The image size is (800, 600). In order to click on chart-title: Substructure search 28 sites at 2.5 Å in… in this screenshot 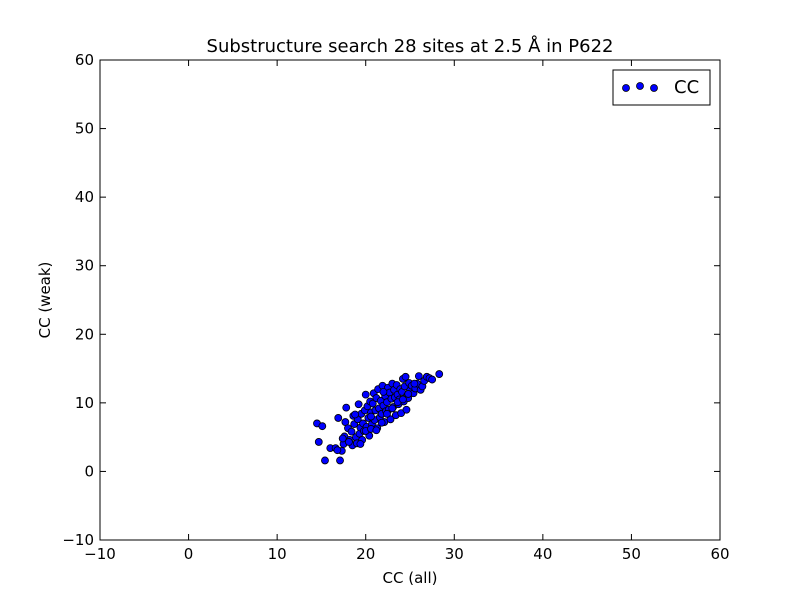, I will do `click(410, 46)`.